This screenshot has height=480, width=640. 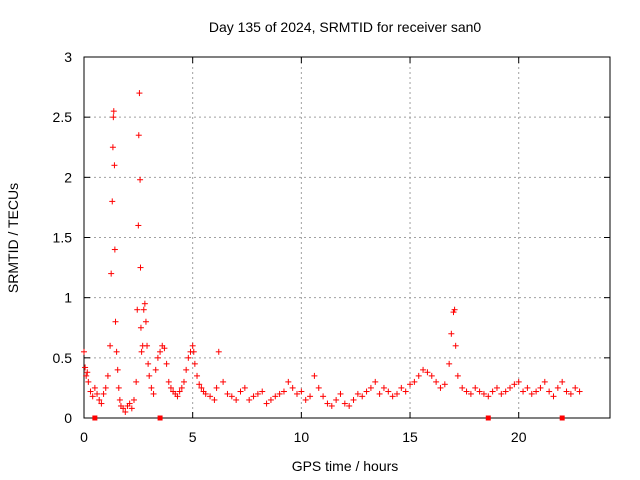 What do you see at coordinates (63, 358) in the screenshot?
I see `y-tick-label: 0.5` at bounding box center [63, 358].